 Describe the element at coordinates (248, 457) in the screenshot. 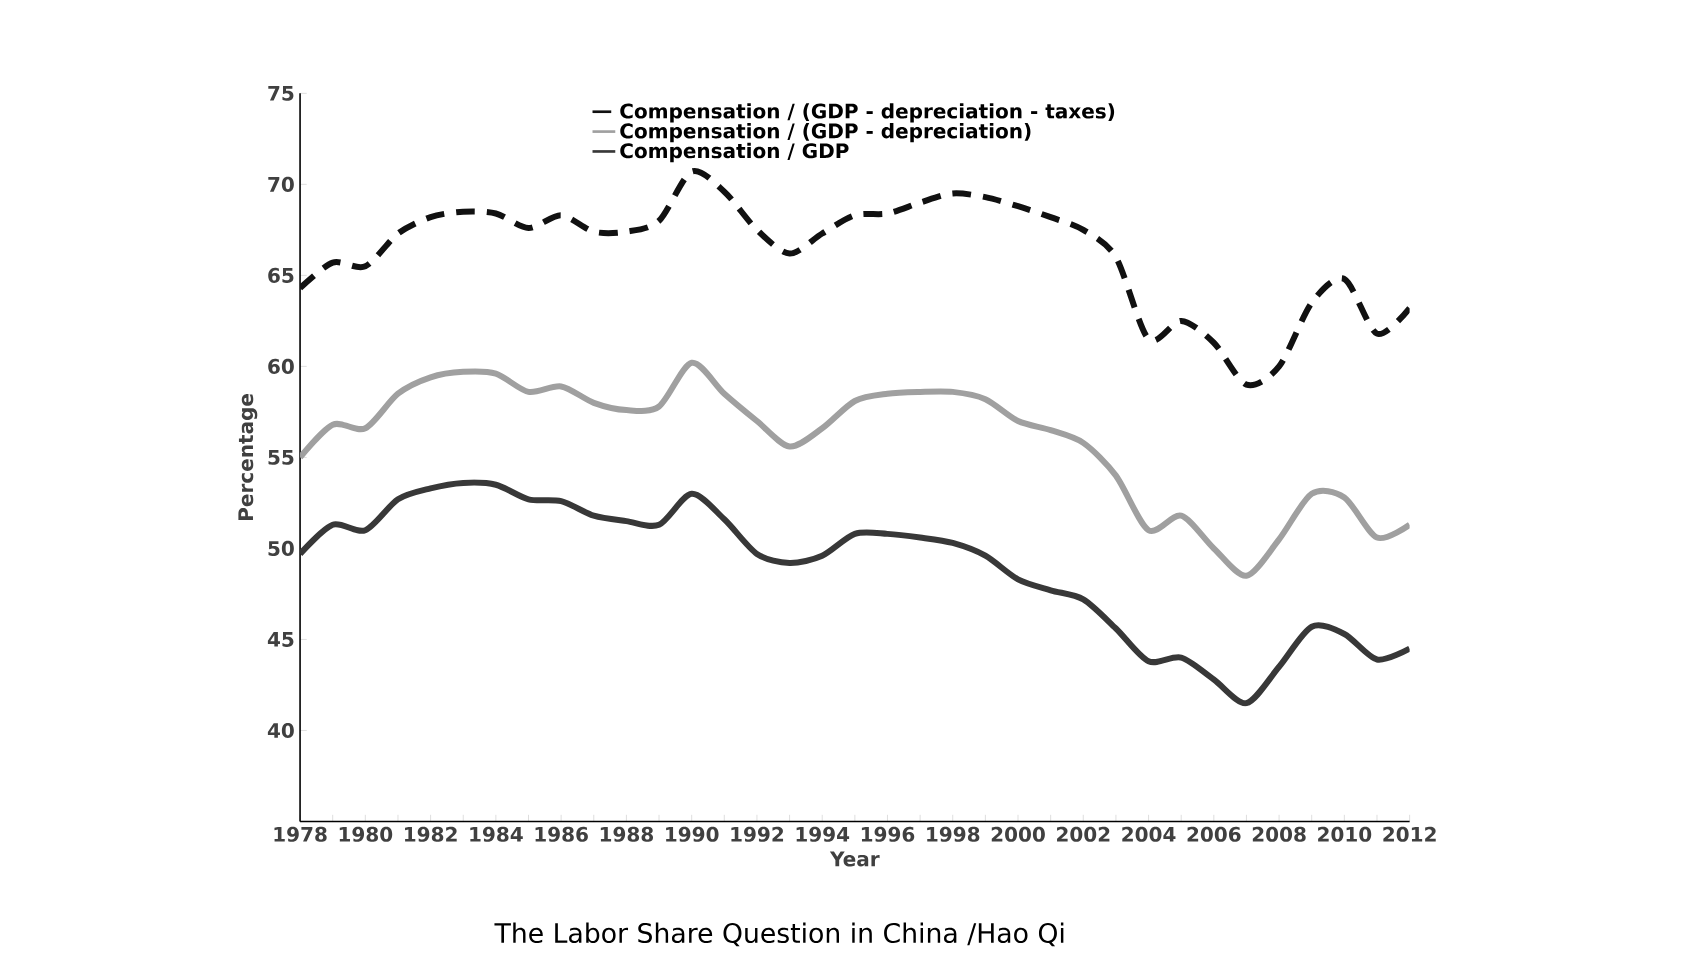

I see `y-axis-title: Percentage` at that location.